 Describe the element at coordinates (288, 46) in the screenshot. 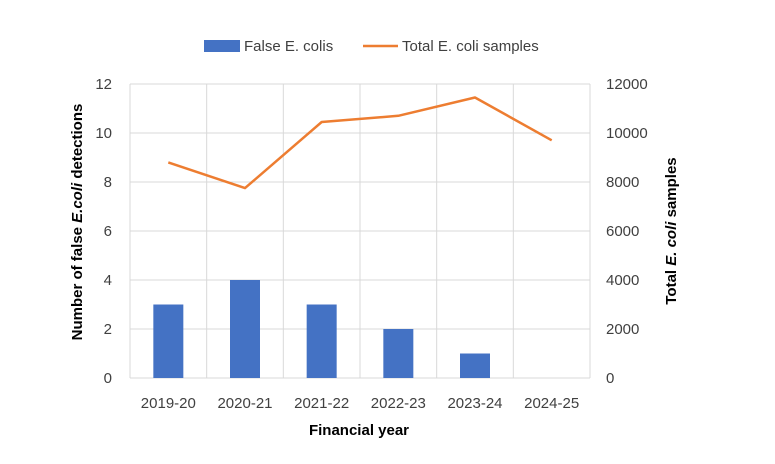

I see `legend-bar-label: False E. colis` at that location.